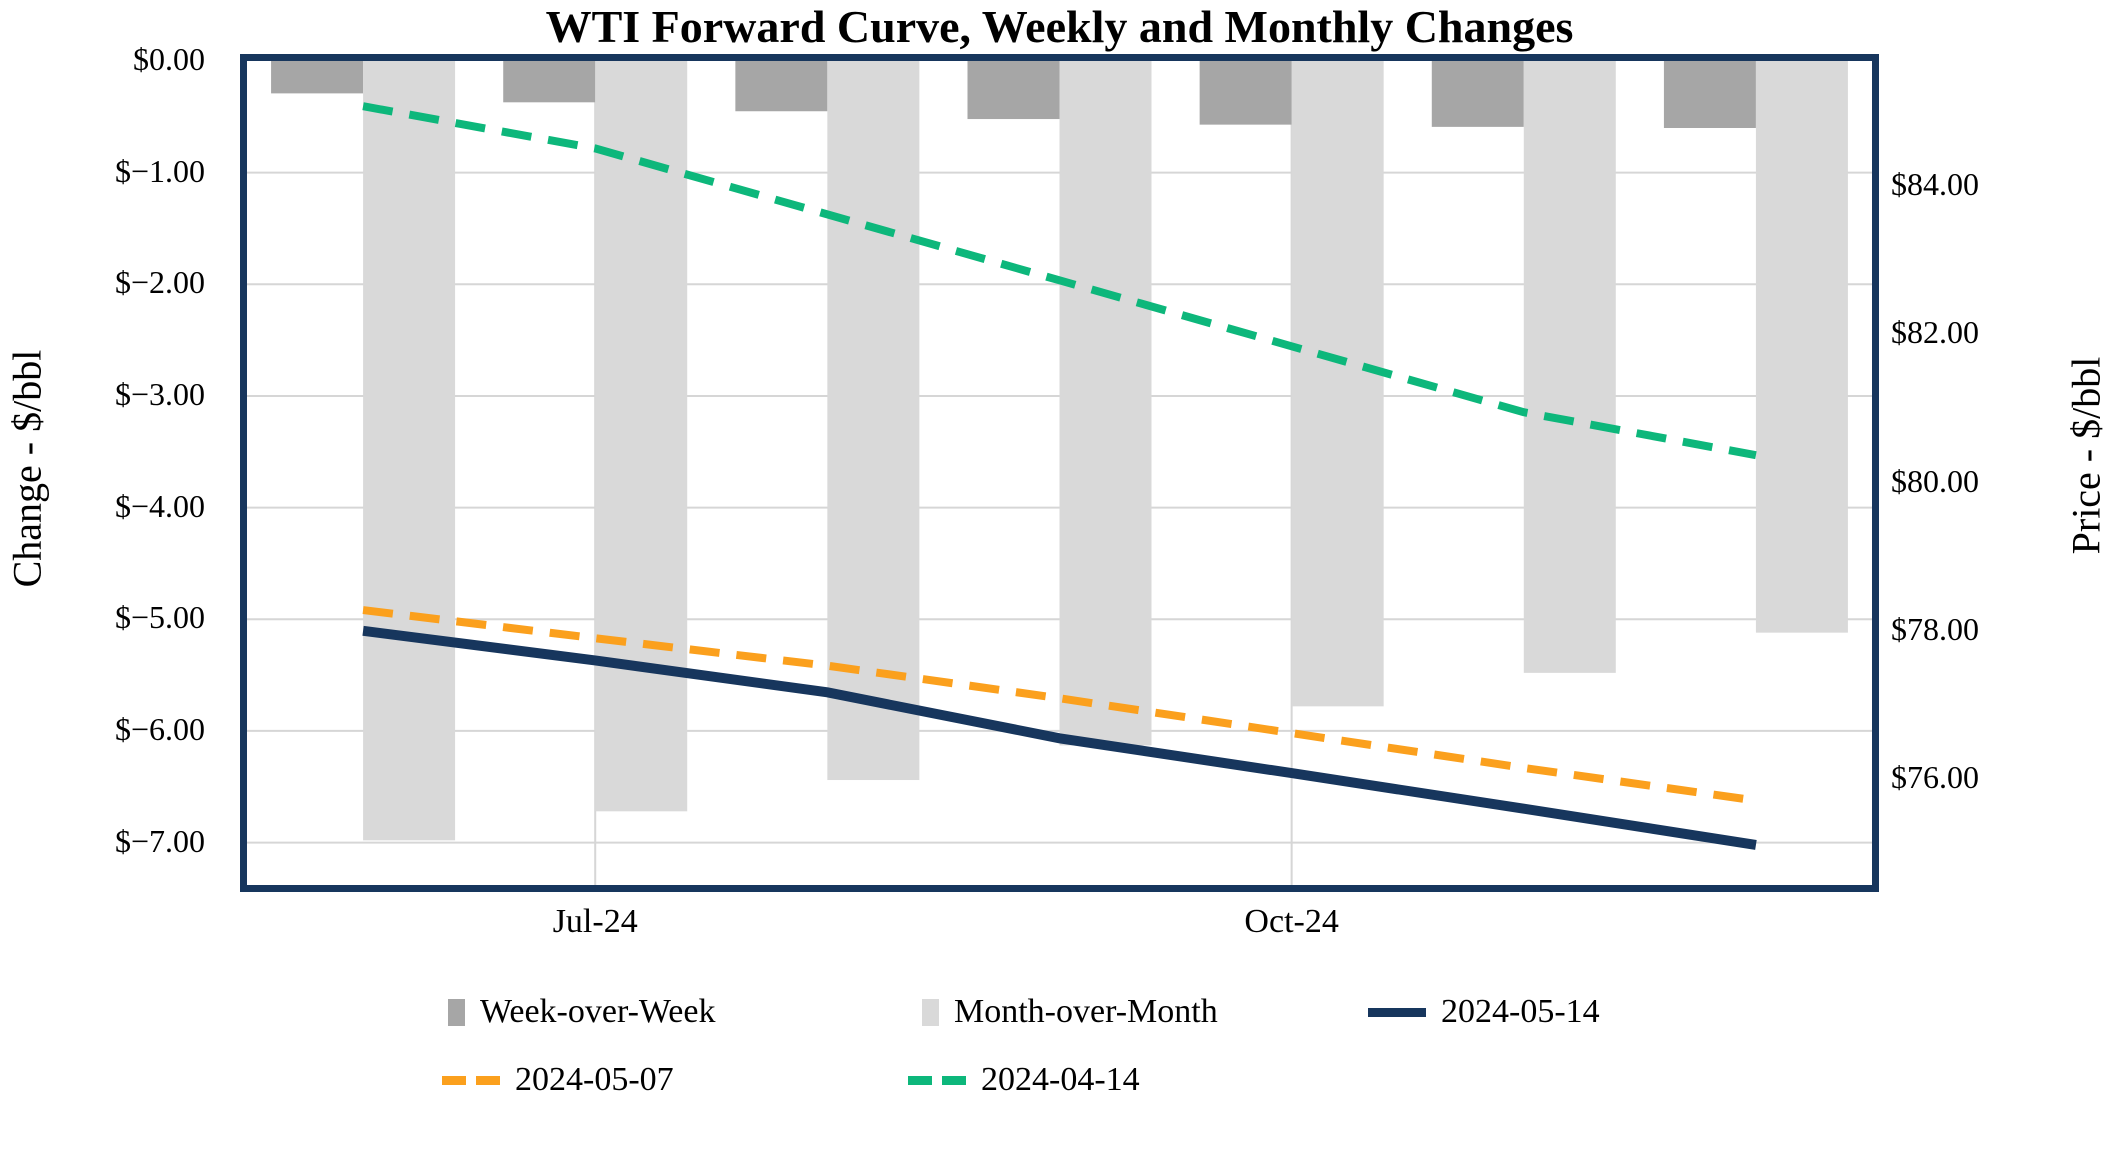 Image resolution: width=2112 pixels, height=1152 pixels. Describe the element at coordinates (159, 840) in the screenshot. I see `left-axis-tick: $−7.00` at that location.